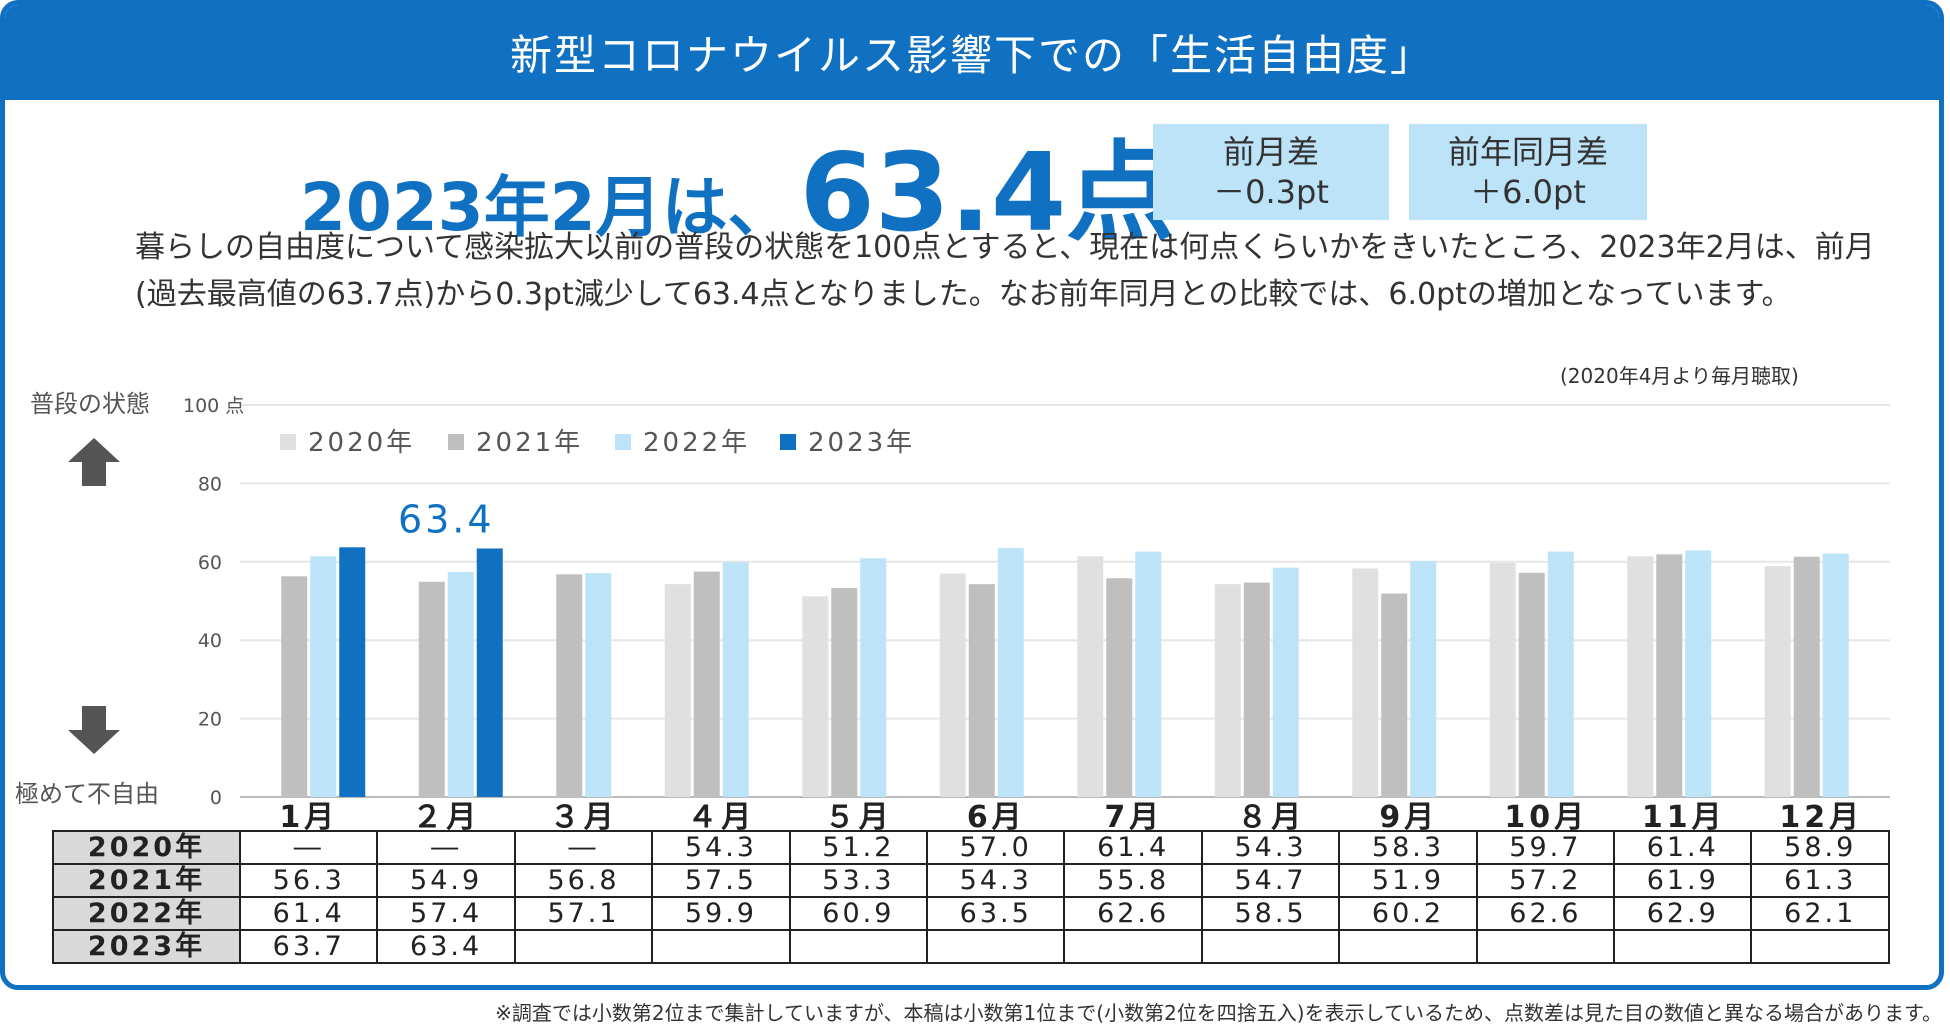  Describe the element at coordinates (721, 815) in the screenshot. I see `x-tick-label: ４月` at that location.